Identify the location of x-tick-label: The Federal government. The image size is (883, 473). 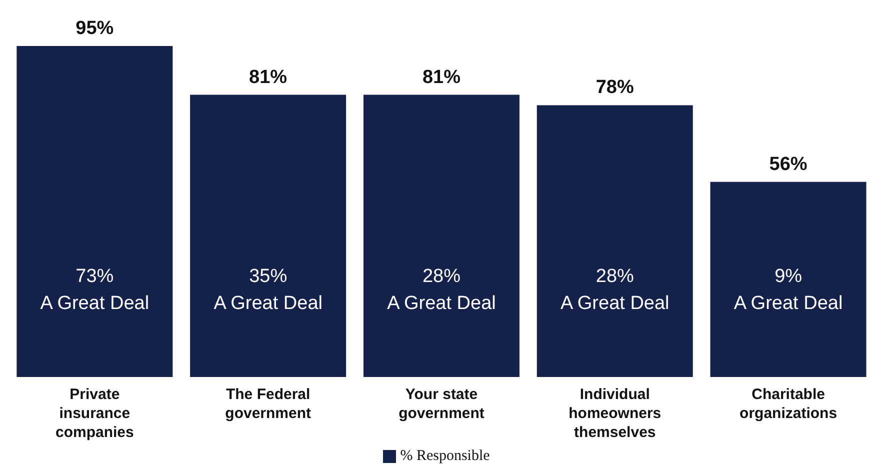
(268, 404).